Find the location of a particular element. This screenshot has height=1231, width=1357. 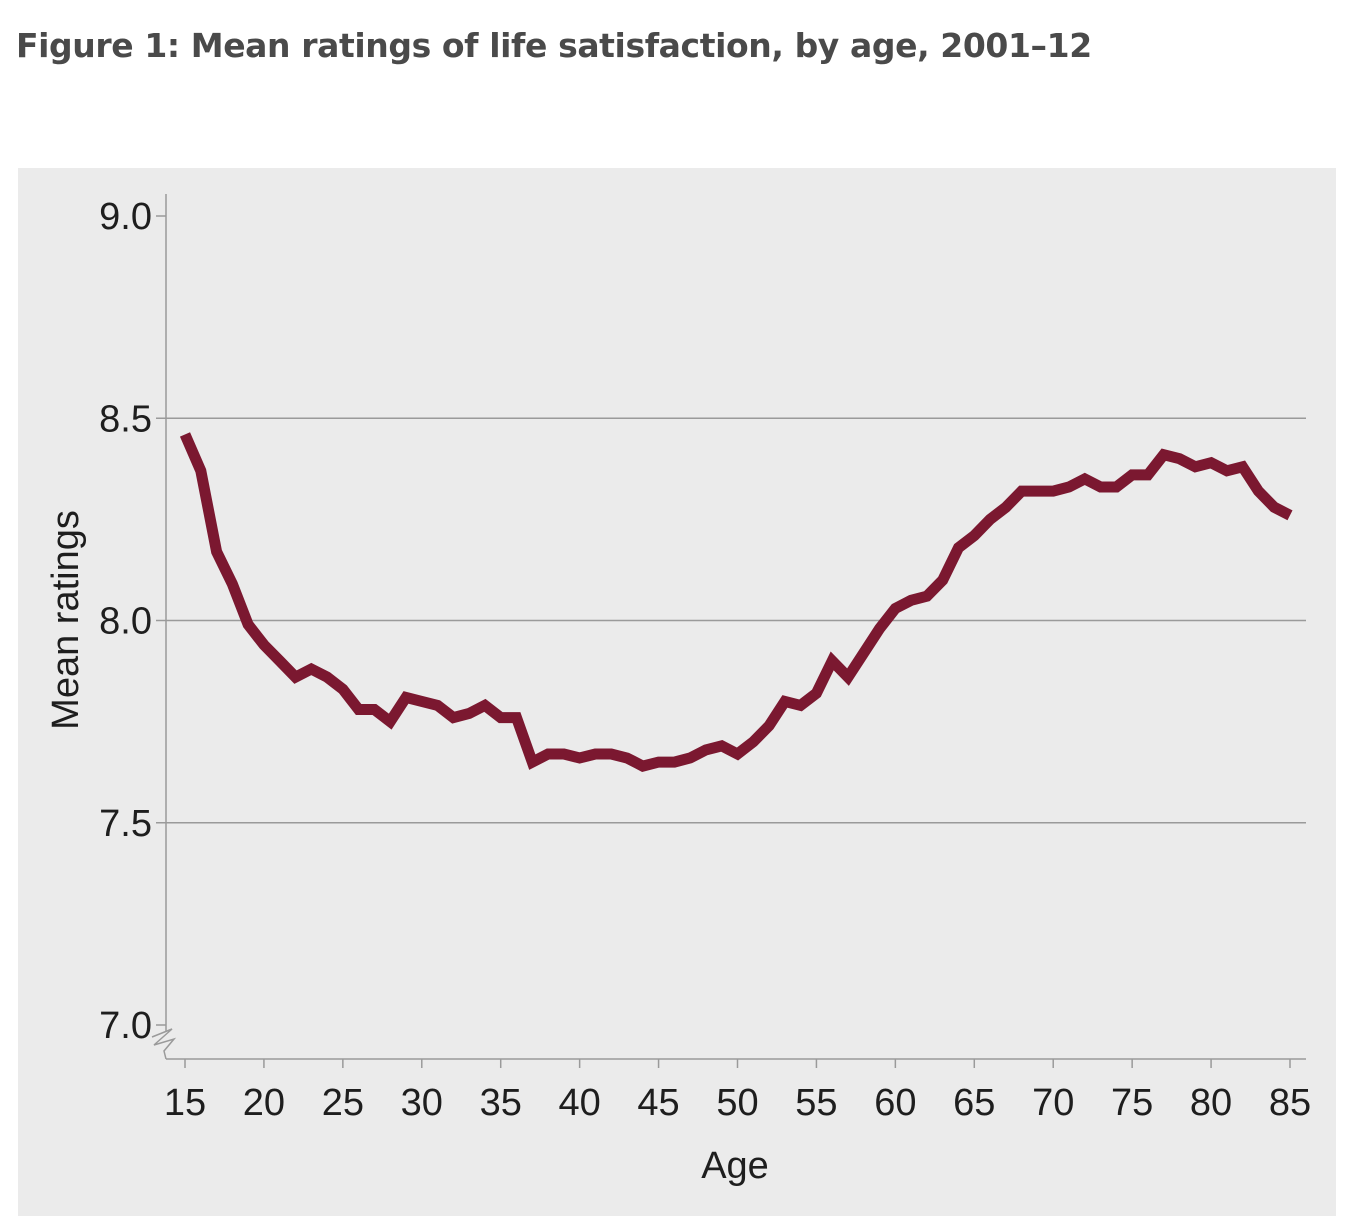

x-tick-label: 30 is located at coordinates (422, 1103).